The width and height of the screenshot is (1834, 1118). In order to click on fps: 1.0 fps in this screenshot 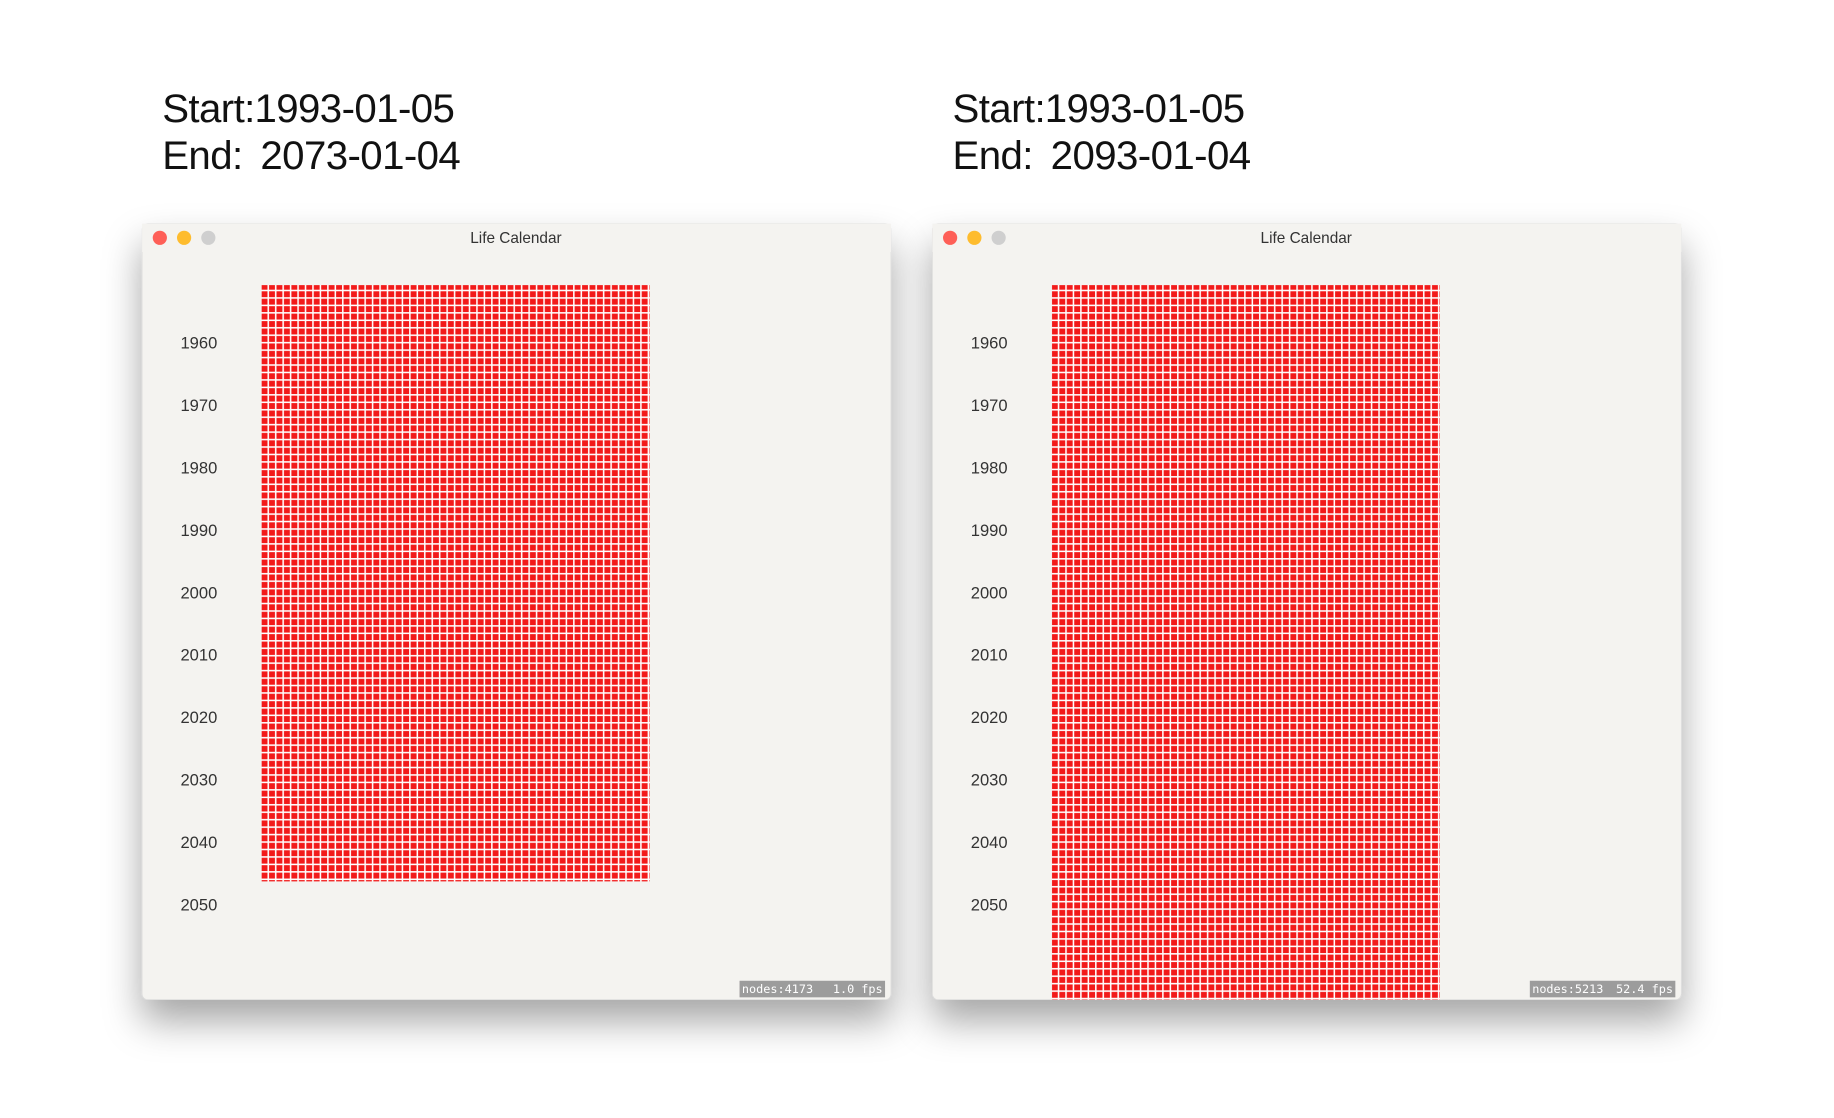, I will do `click(858, 989)`.